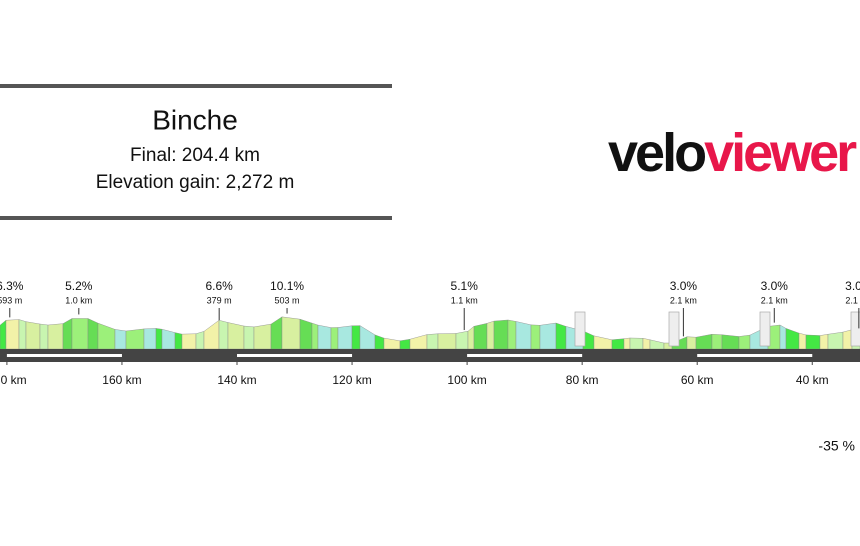 This screenshot has height=546, width=860. What do you see at coordinates (464, 300) in the screenshot?
I see `climb-length: 1.1 km` at bounding box center [464, 300].